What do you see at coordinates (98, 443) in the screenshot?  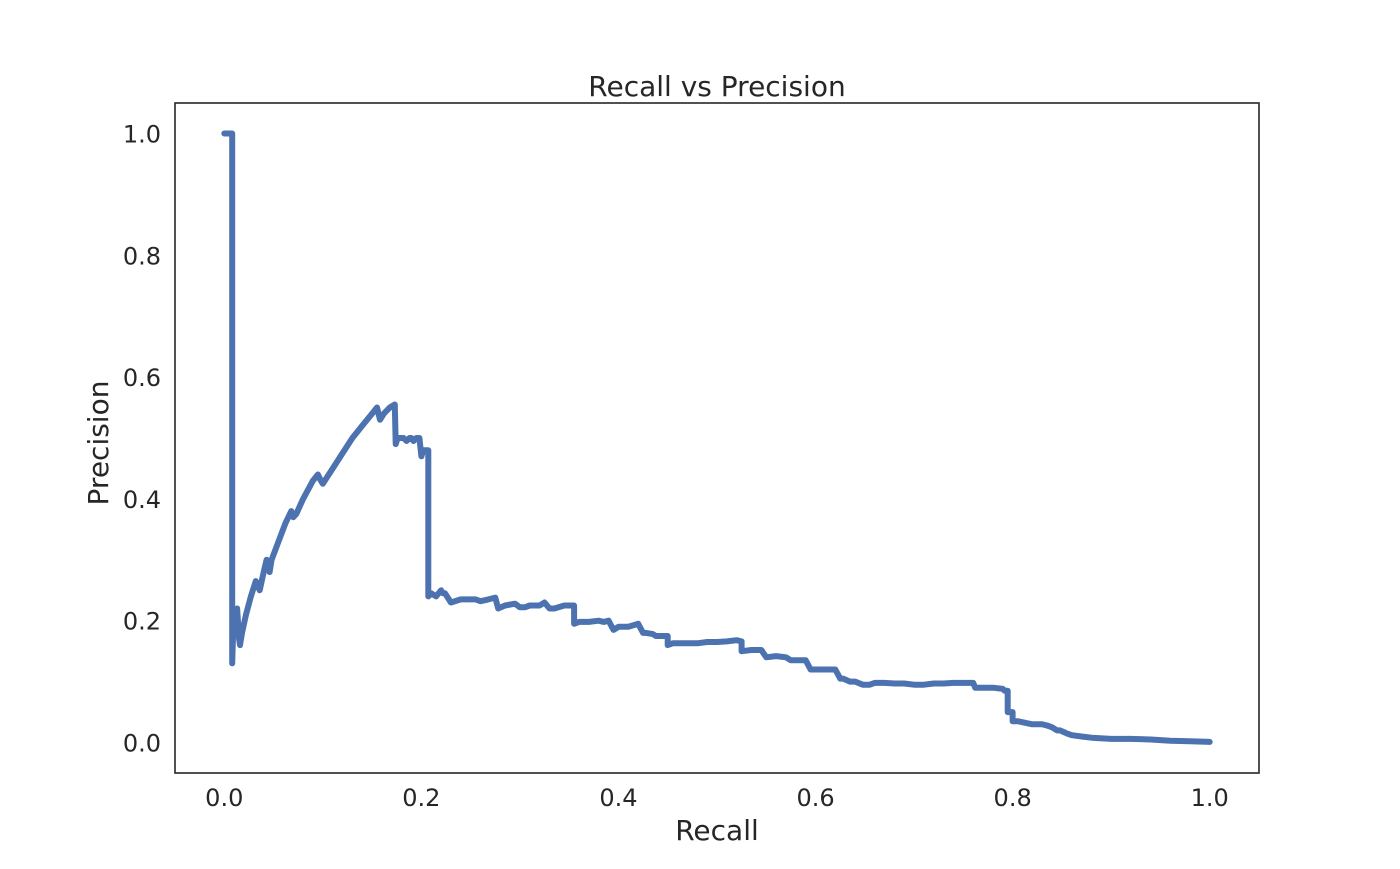 I see `y-axis-label: Precision` at bounding box center [98, 443].